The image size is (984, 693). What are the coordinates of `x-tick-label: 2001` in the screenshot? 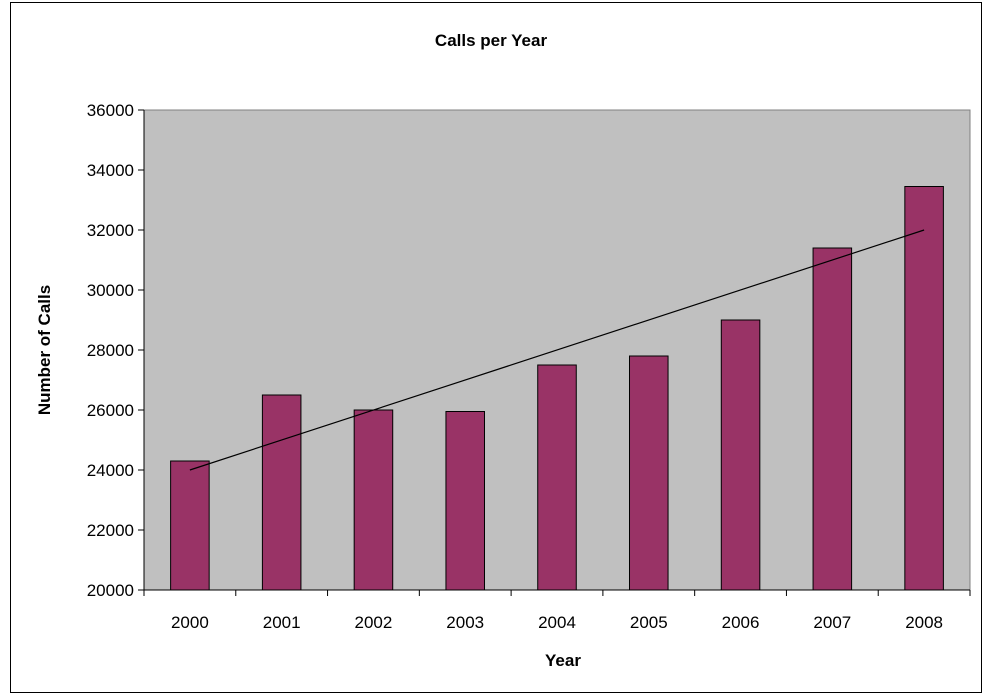 It's located at (282, 622).